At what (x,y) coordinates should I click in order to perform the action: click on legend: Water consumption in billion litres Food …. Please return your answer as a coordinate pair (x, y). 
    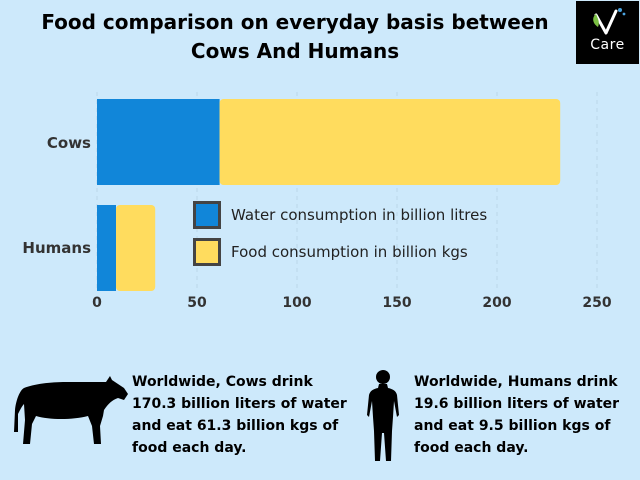
    Looking at the image, I should click on (340, 233).